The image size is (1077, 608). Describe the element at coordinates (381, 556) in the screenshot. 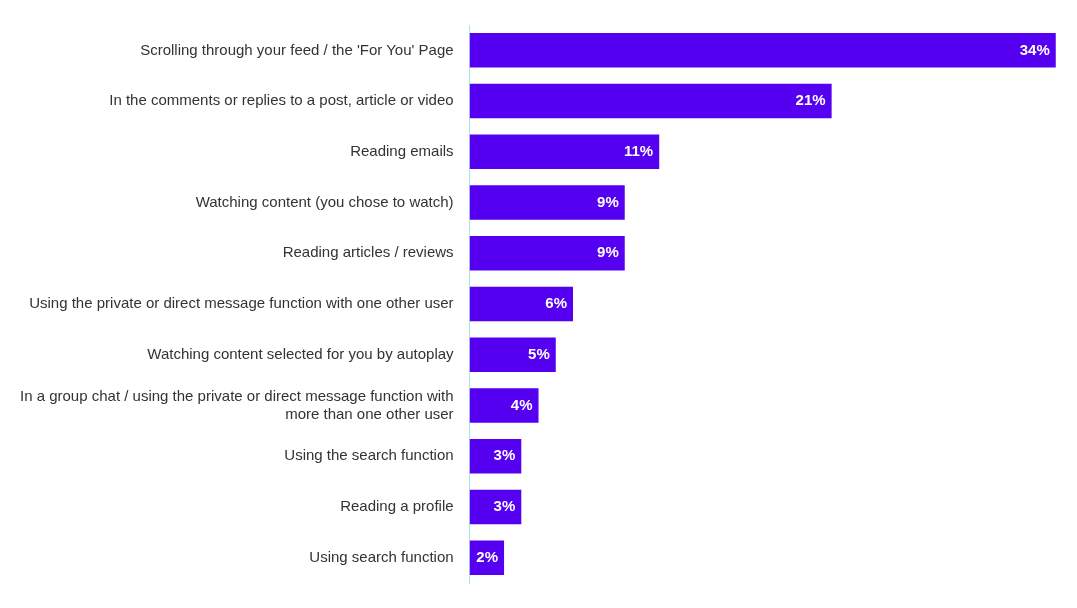

I see `y-tick-label: Using search function` at that location.